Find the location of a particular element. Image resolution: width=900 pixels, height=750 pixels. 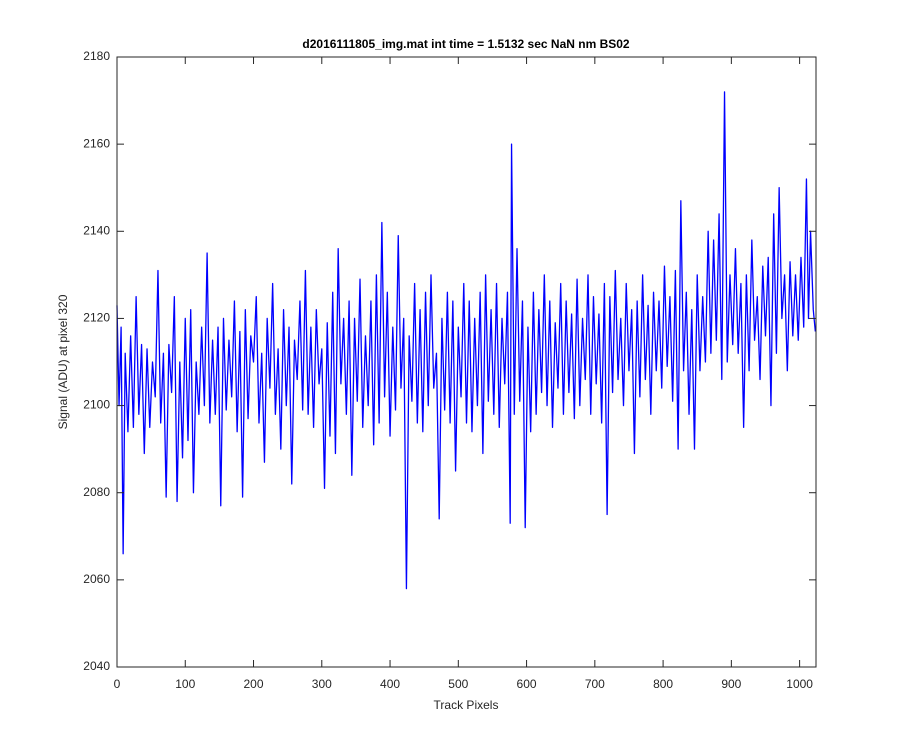

y-tick-label: 2180 is located at coordinates (96, 56).